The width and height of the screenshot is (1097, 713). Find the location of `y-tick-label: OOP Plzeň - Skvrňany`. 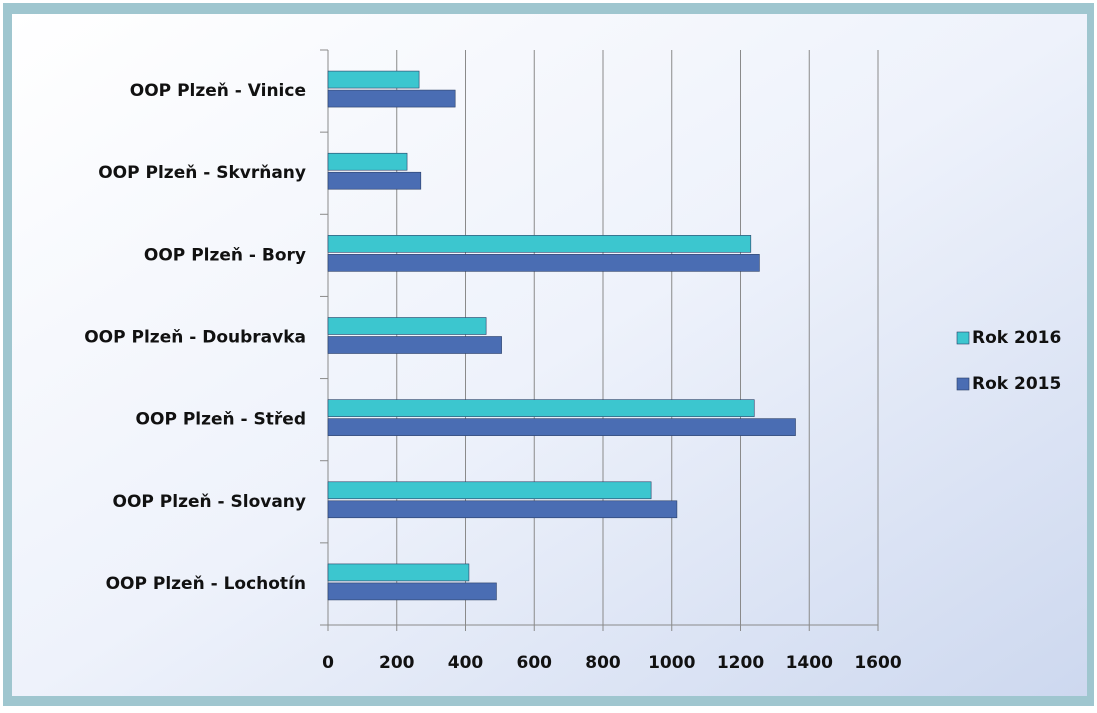

y-tick-label: OOP Plzeň - Skvrňany is located at coordinates (202, 173).